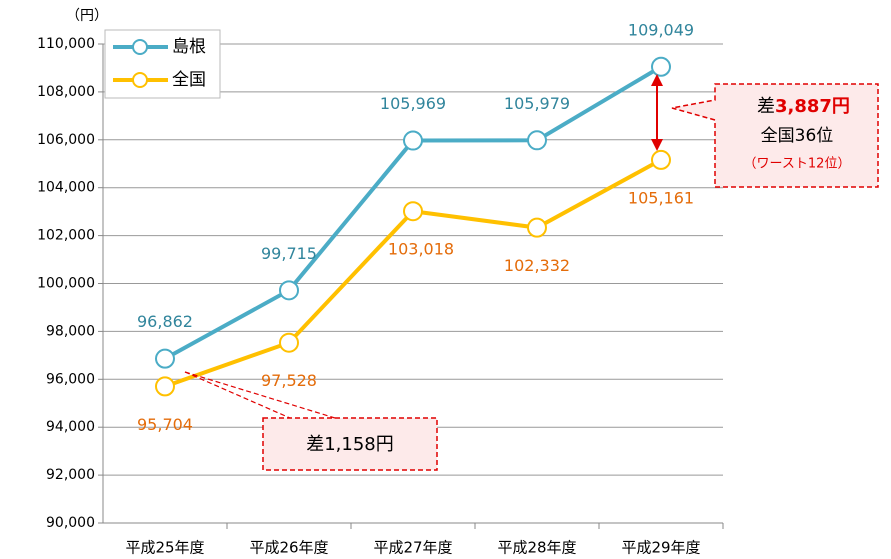 Image resolution: width=891 pixels, height=559 pixels. Describe the element at coordinates (536, 548) in the screenshot. I see `x-tick-label: 平成28年度` at that location.